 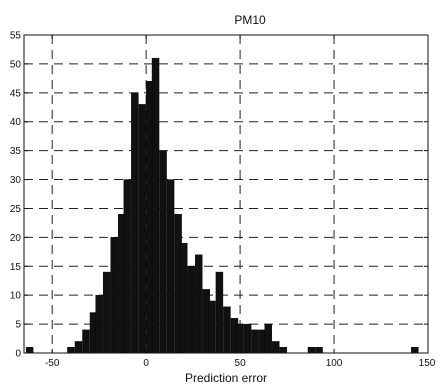 What do you see at coordinates (18, 354) in the screenshot?
I see `y-tick-label: 0` at bounding box center [18, 354].